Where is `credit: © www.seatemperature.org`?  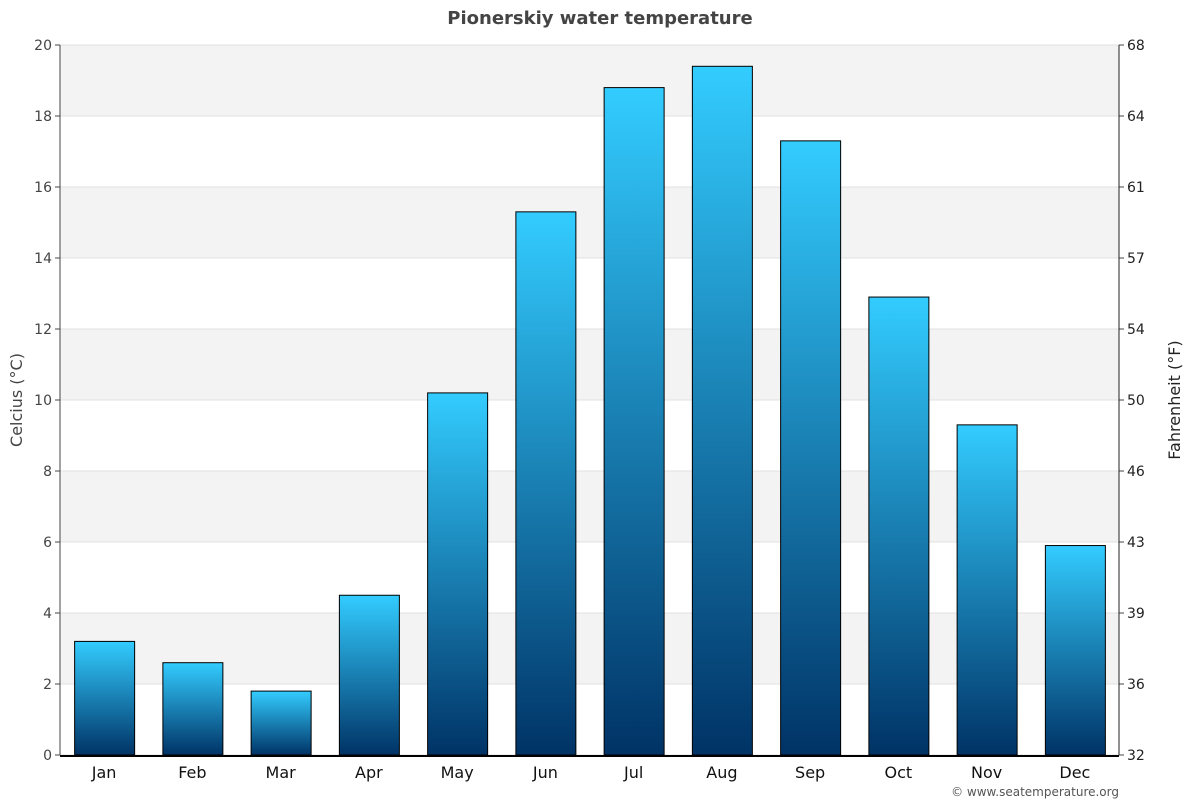
credit: © www.seatemperature.org is located at coordinates (1035, 792).